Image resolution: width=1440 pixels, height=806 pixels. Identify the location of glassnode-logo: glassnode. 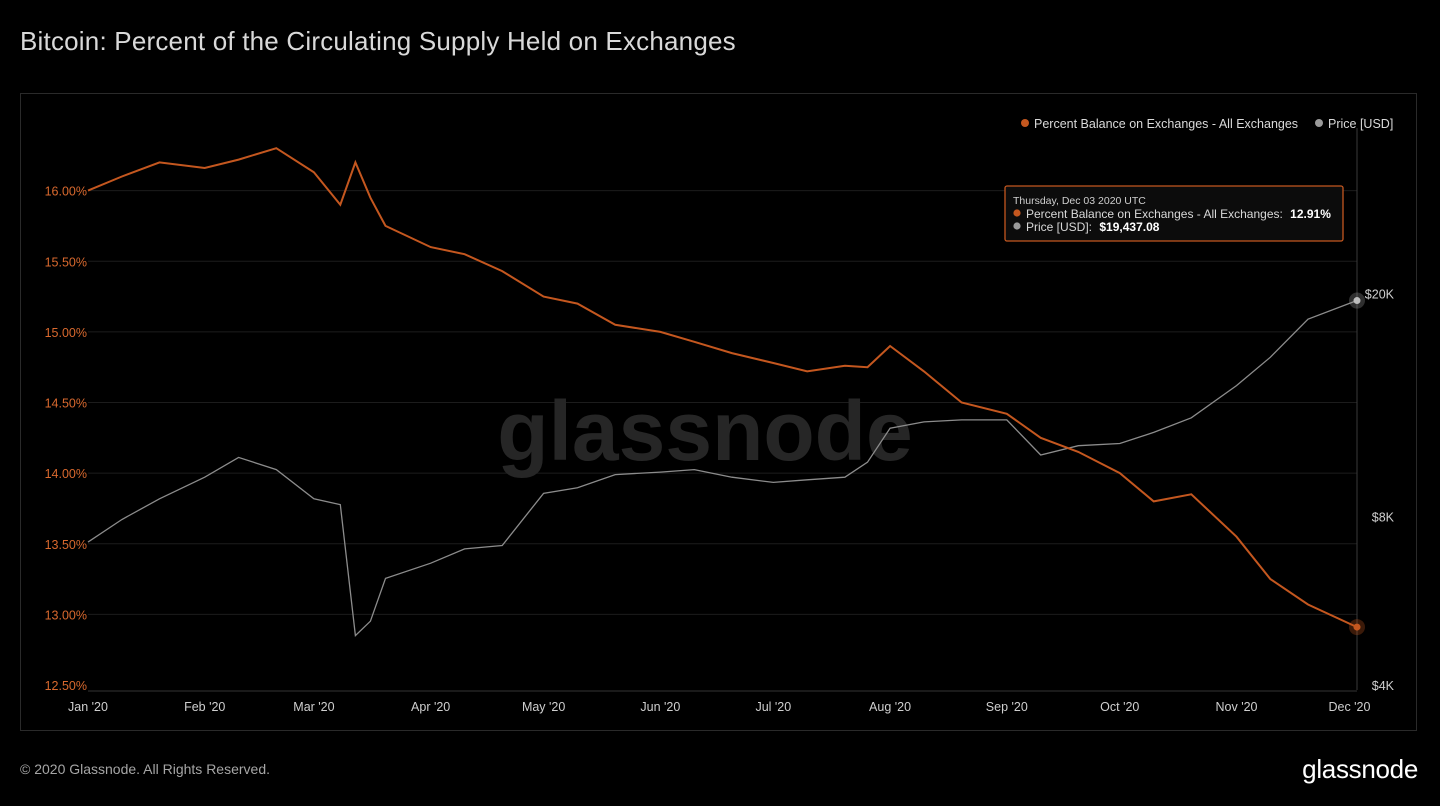
(1360, 769).